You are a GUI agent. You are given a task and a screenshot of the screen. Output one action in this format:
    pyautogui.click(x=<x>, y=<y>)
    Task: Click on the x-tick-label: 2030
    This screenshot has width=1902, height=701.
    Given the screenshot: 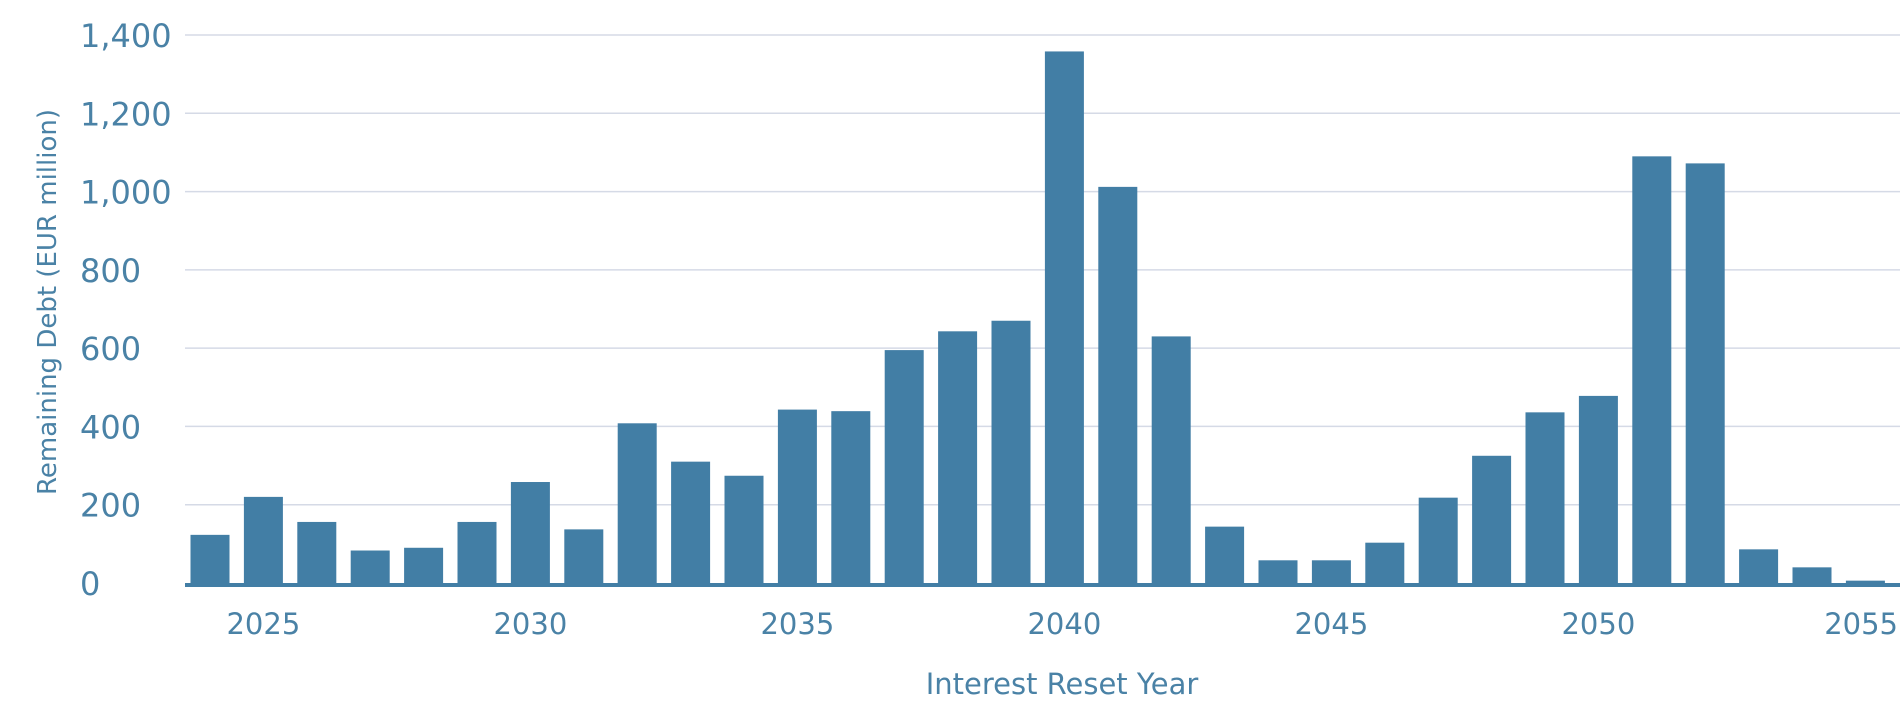 What is the action you would take?
    pyautogui.click(x=530, y=624)
    